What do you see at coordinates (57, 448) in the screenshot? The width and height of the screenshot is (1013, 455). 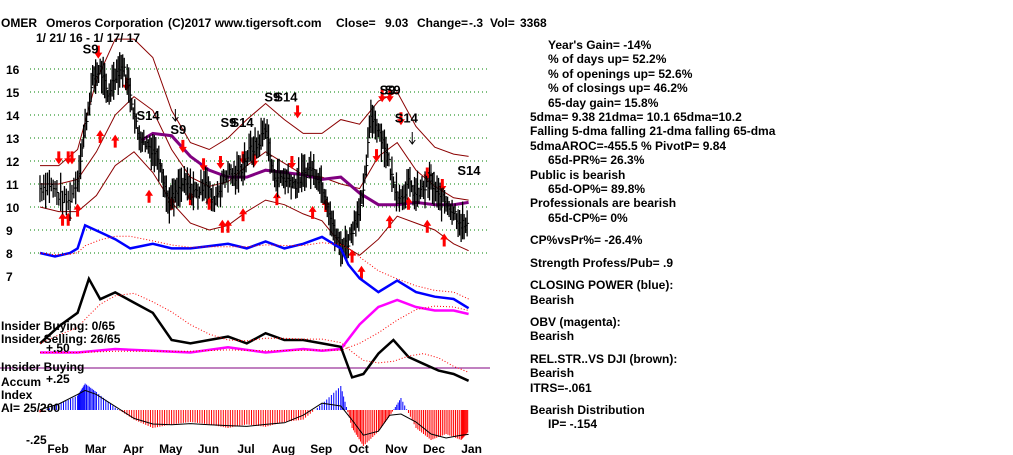 I see `x-tick-label: Feb` at bounding box center [57, 448].